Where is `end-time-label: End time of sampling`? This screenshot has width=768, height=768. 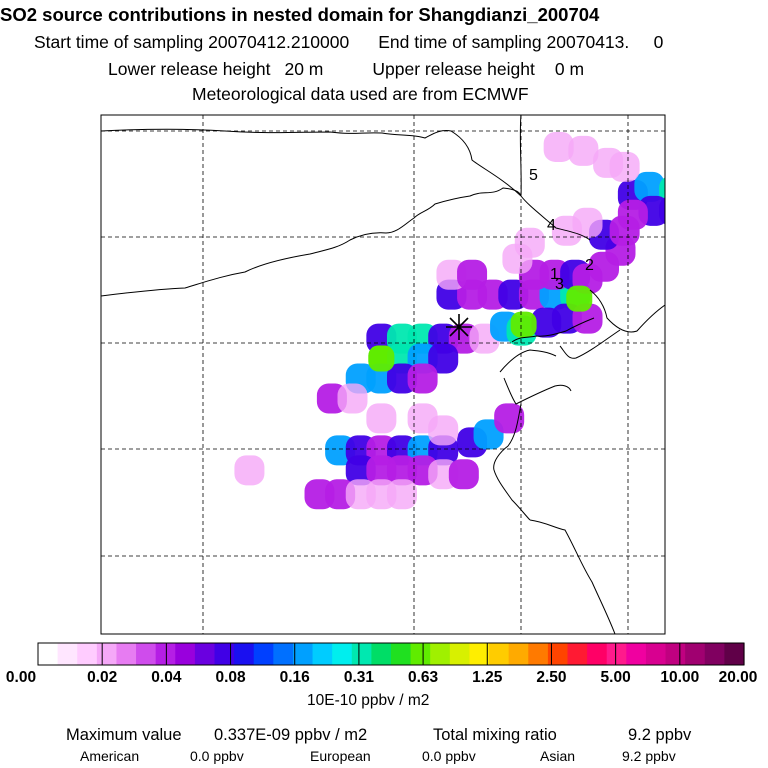 end-time-label: End time of sampling is located at coordinates (460, 42).